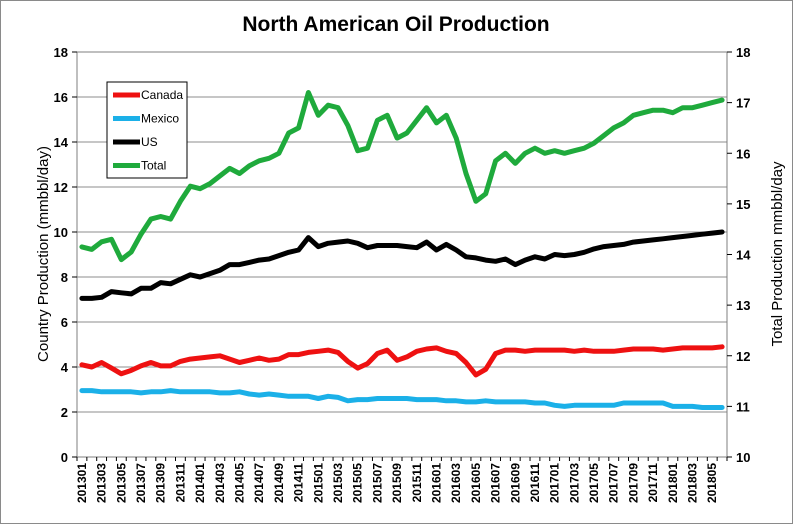 This screenshot has width=793, height=524. I want to click on x-tick-label: 201501, so click(318, 483).